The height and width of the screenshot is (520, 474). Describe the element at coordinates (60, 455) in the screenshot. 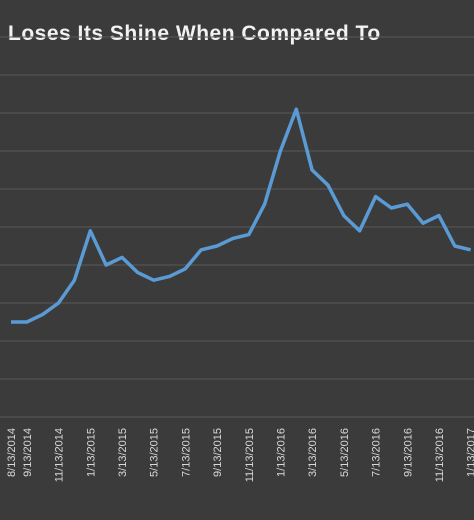

I see `x-tick-label: 11/13/2014` at that location.